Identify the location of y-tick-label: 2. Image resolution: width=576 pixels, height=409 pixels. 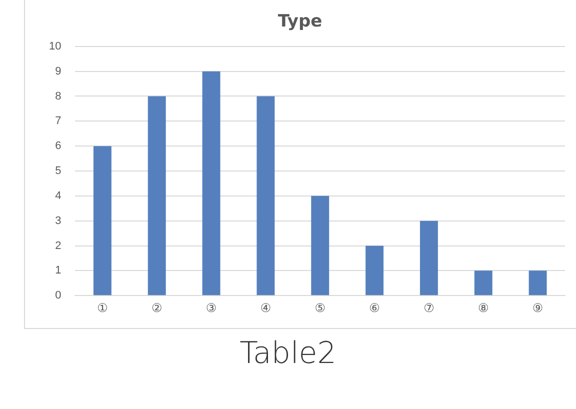
(58, 246).